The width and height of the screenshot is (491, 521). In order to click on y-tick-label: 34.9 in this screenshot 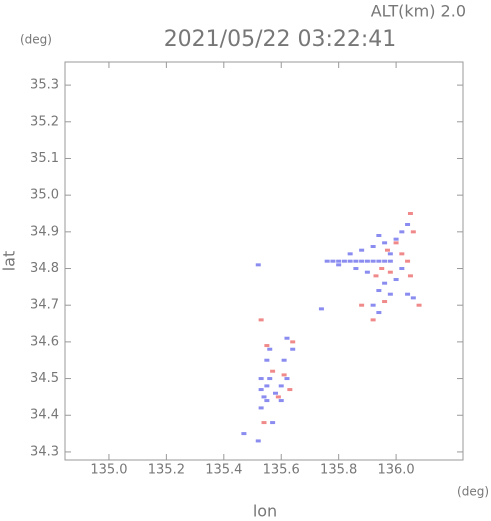, I will do `click(44, 231)`.